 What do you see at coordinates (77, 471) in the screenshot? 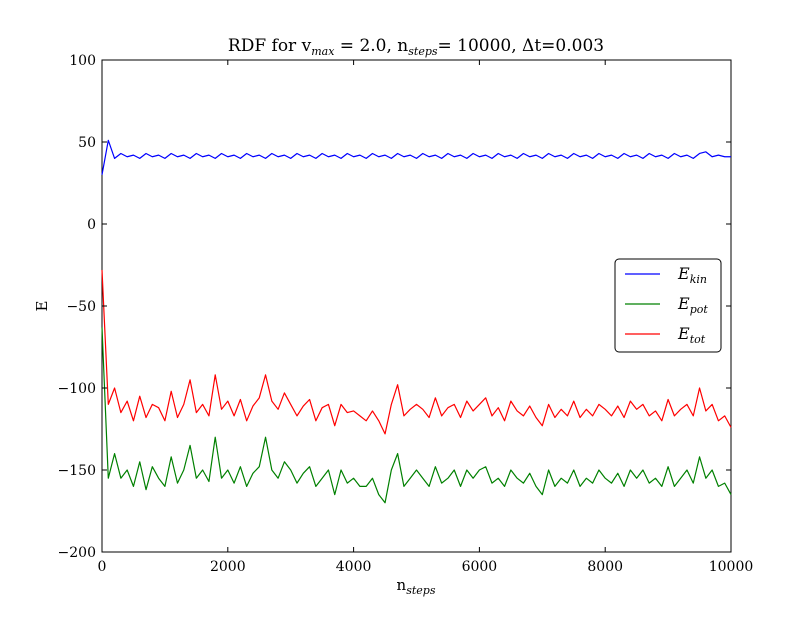
I see `y-tick-label: −150` at bounding box center [77, 471].